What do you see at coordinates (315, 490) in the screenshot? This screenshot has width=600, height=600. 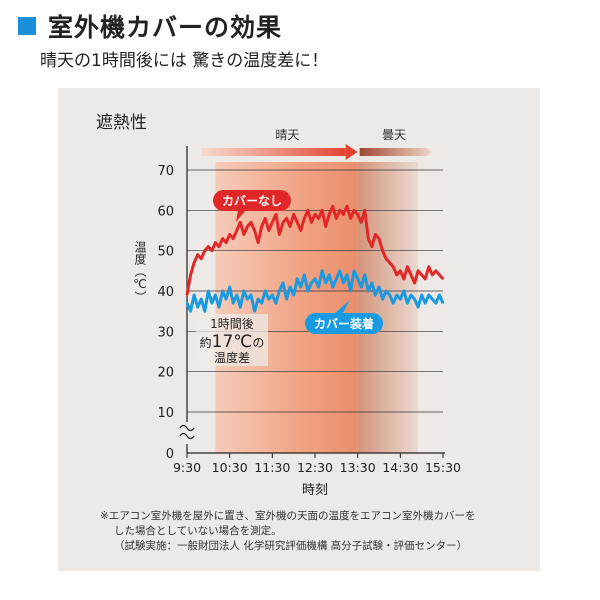 I see `x-axis-label: 時刻` at bounding box center [315, 490].